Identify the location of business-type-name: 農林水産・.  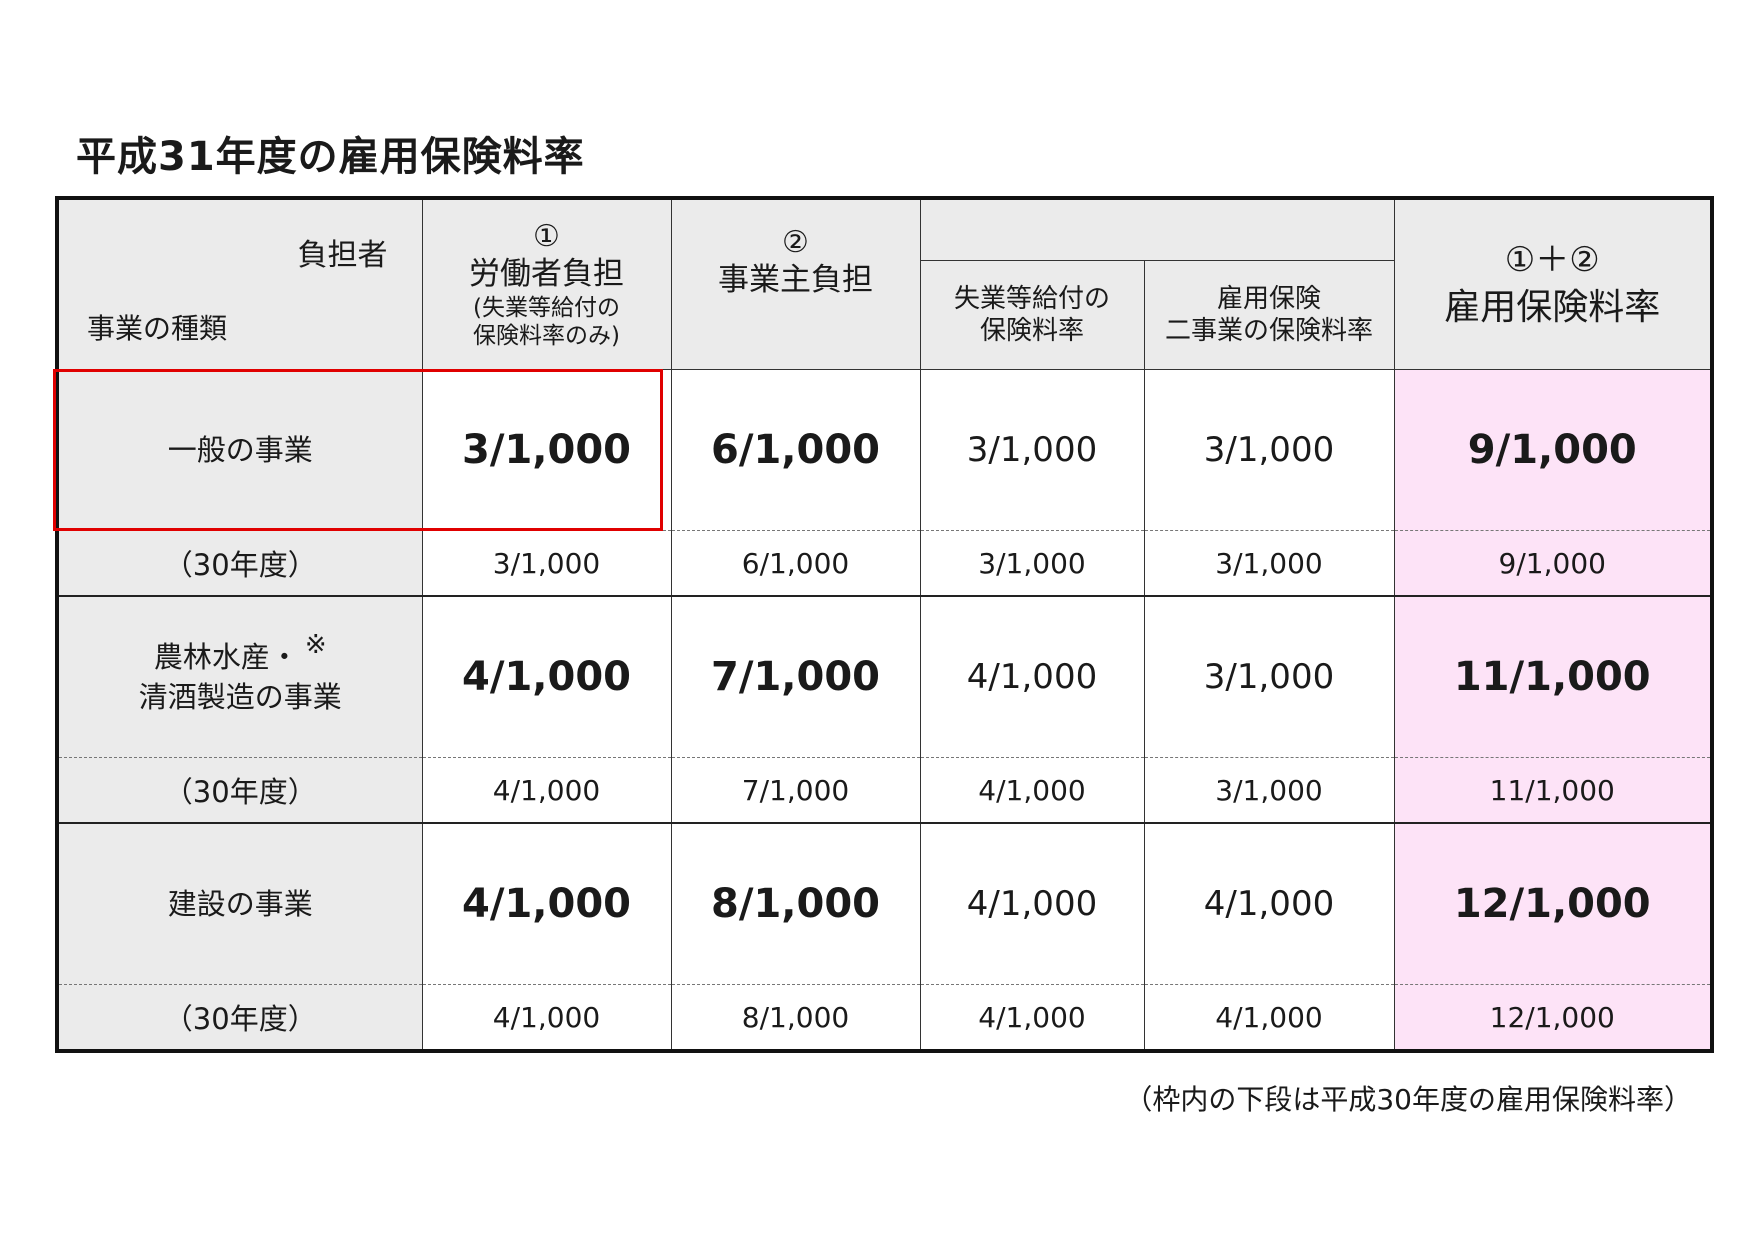
(226, 657).